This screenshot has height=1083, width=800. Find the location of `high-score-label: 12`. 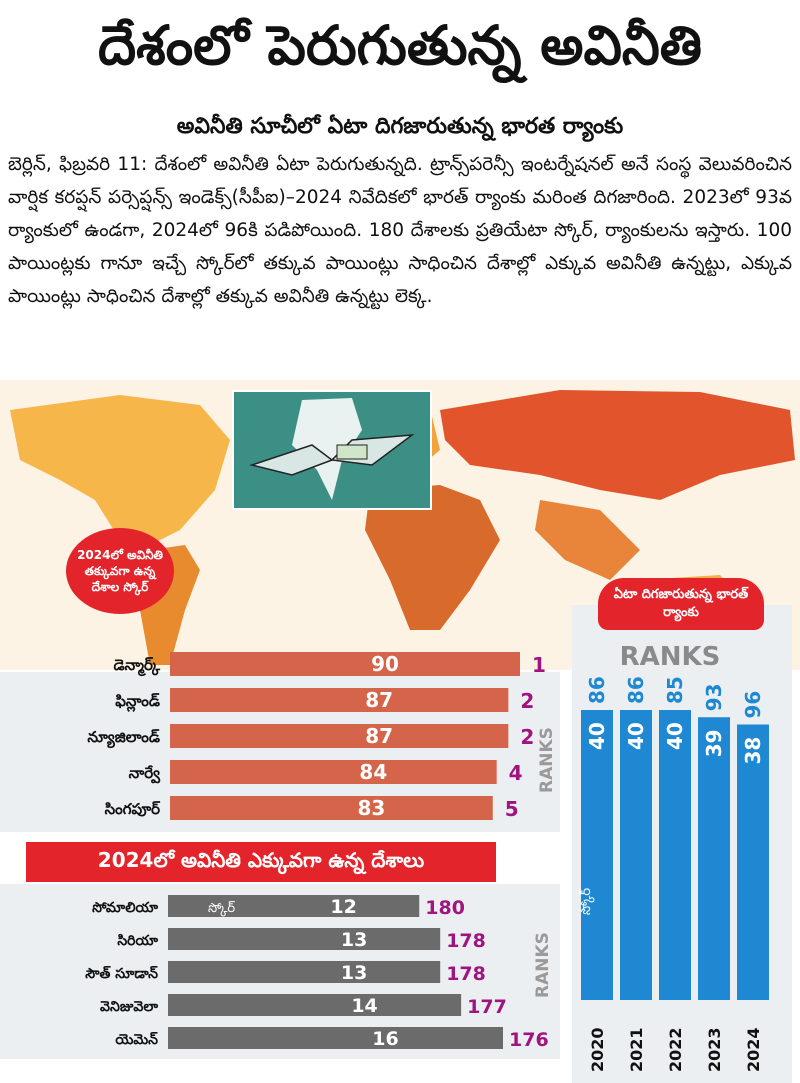

high-score-label: 12 is located at coordinates (343, 907).